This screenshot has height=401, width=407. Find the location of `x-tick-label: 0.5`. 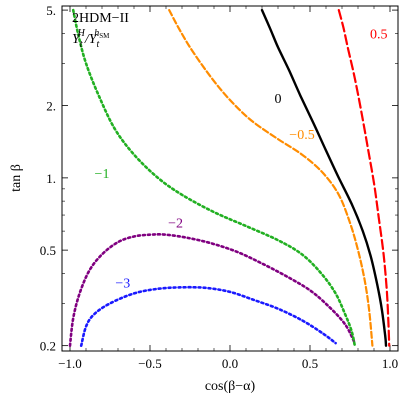

x-tick-label: 0.5 is located at coordinates (310, 363).